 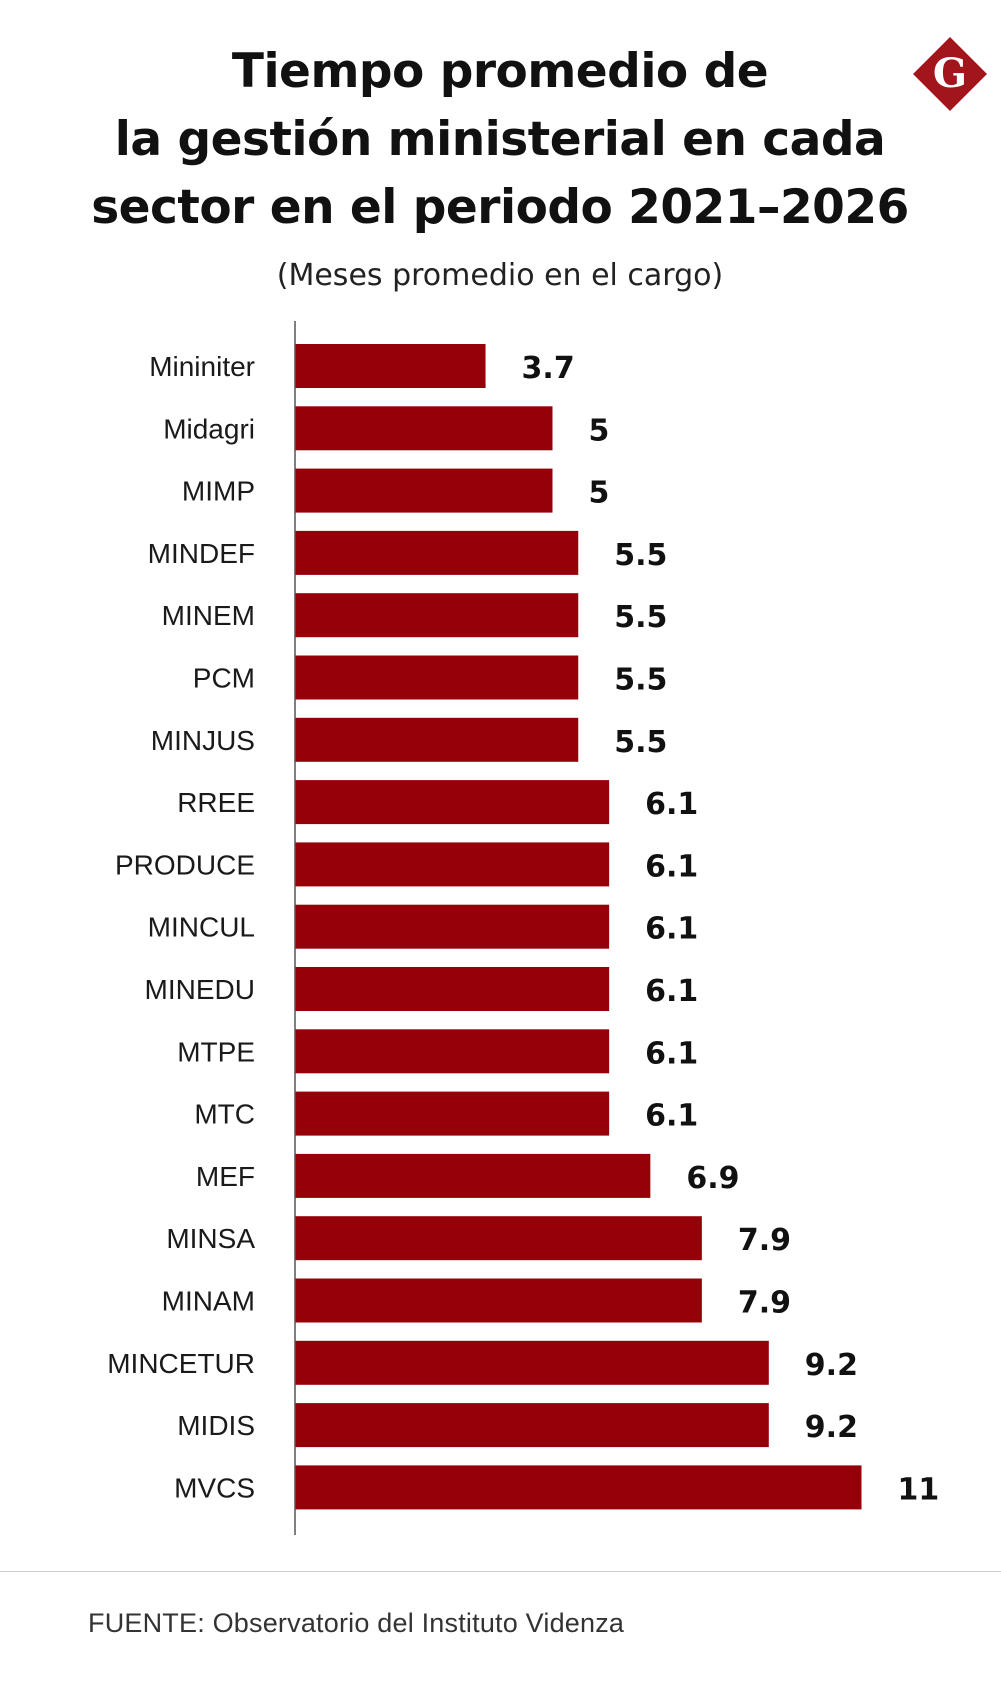 What do you see at coordinates (437, 739) in the screenshot?
I see `bar-minjus` at bounding box center [437, 739].